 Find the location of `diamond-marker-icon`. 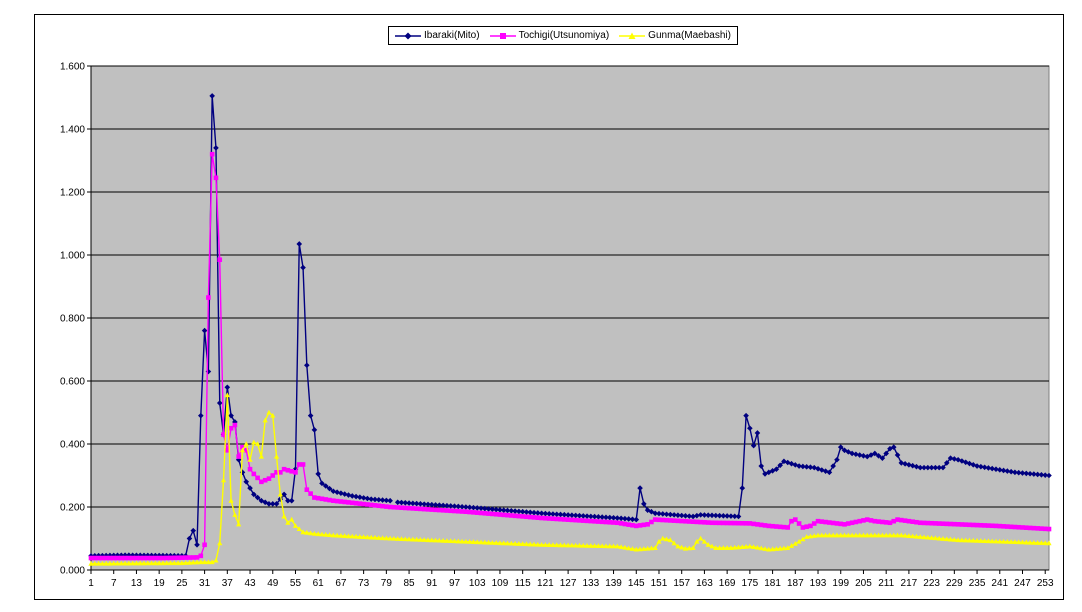

diamond-marker-icon is located at coordinates (408, 35).